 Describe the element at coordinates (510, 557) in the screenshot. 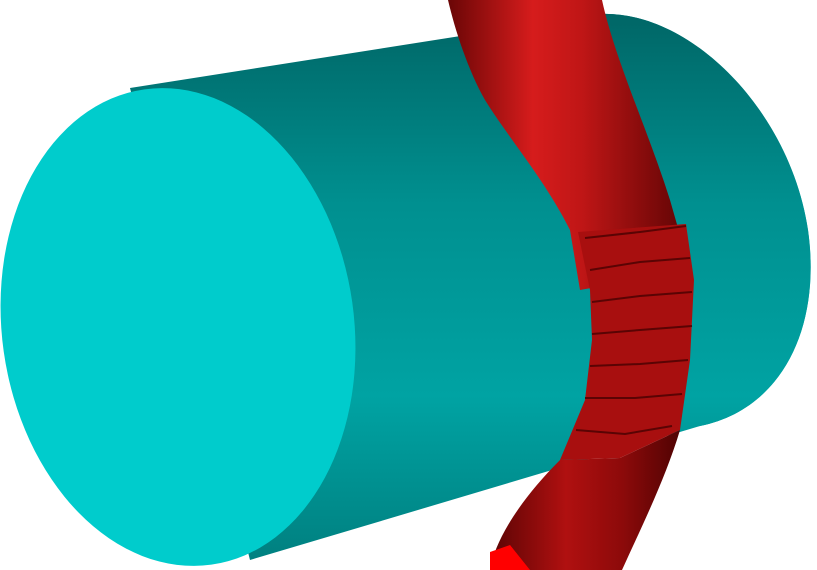

I see `tube-end-cap` at that location.